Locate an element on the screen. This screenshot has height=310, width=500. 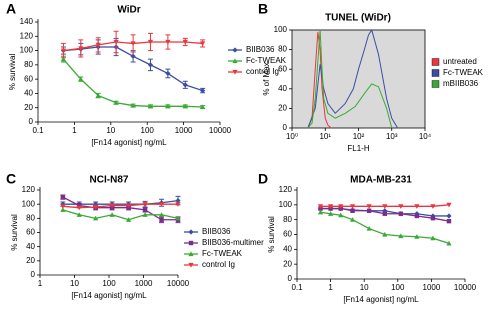
chart-title: NCI-N87 is located at coordinates (109, 180).